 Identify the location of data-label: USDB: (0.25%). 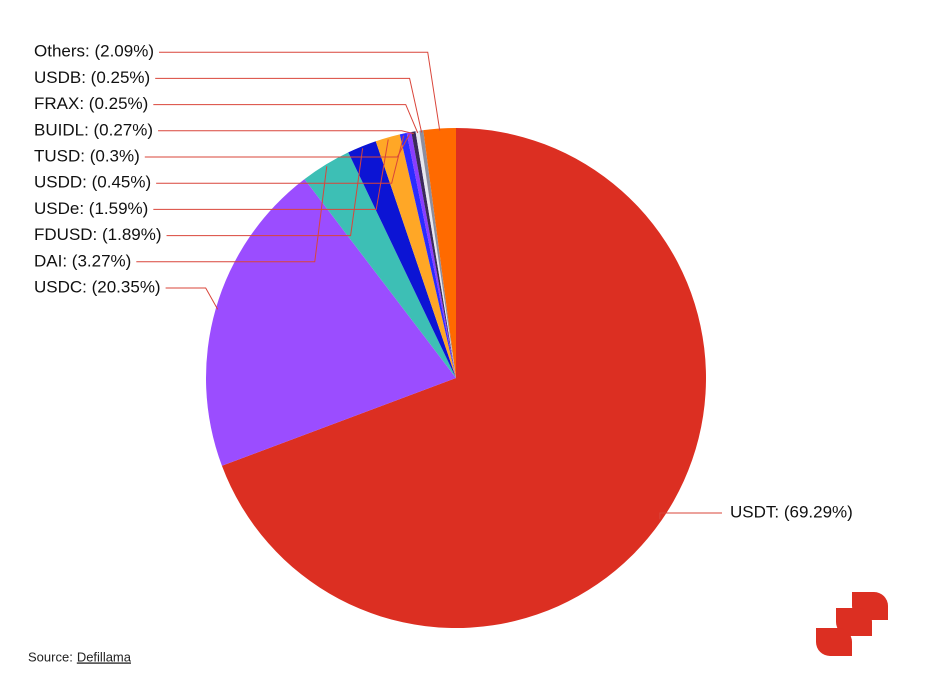
(92, 77).